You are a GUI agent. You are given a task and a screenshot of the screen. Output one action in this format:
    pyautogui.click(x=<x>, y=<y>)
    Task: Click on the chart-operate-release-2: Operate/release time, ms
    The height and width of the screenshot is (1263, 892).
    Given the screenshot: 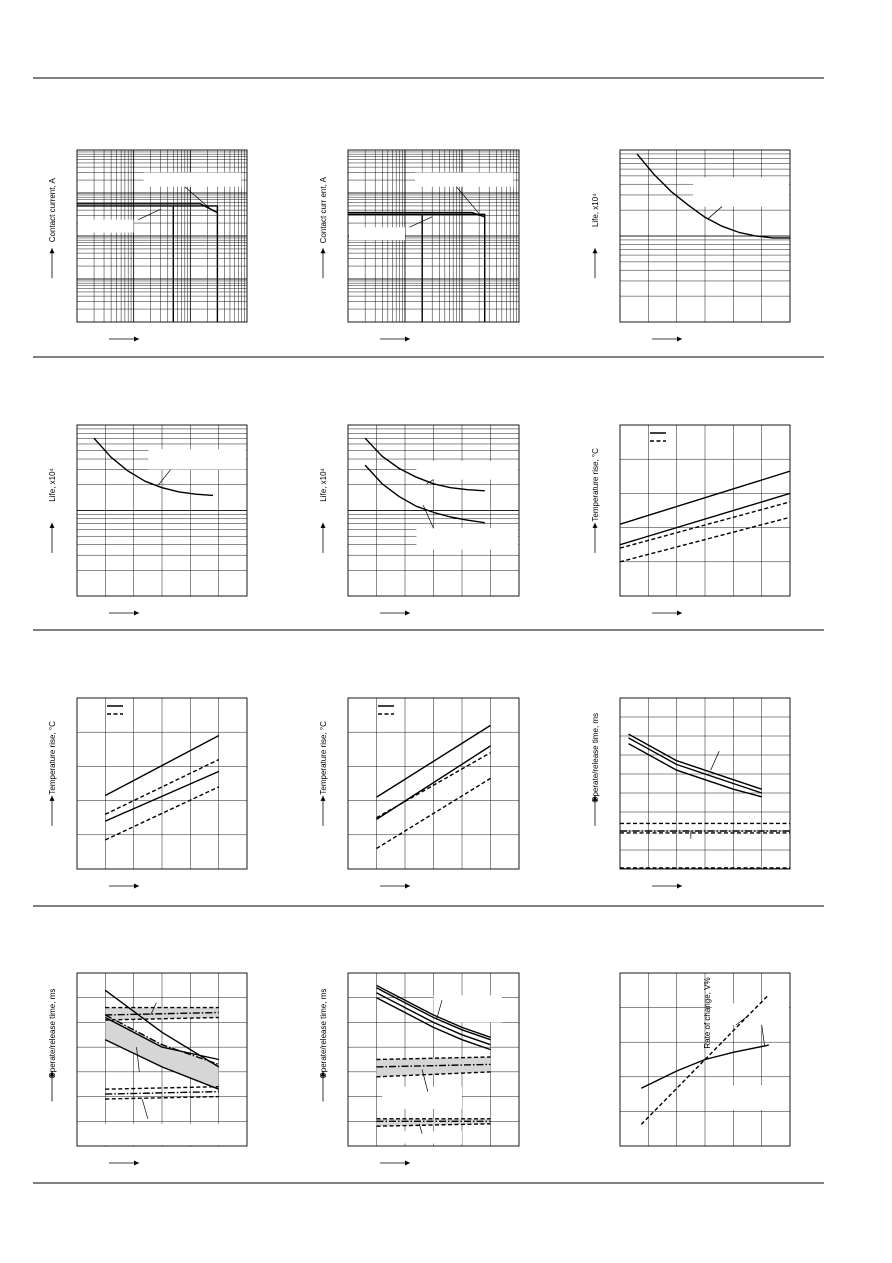 What is the action you would take?
    pyautogui.click(x=148, y=1069)
    